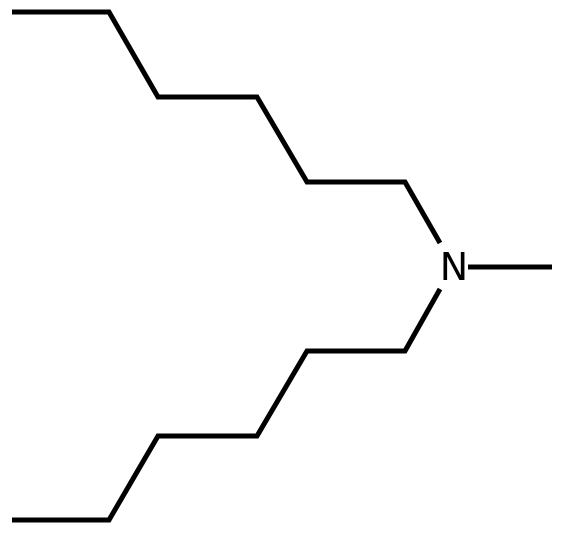  I want to click on nitrogen-atom-label: N, so click(454, 267).